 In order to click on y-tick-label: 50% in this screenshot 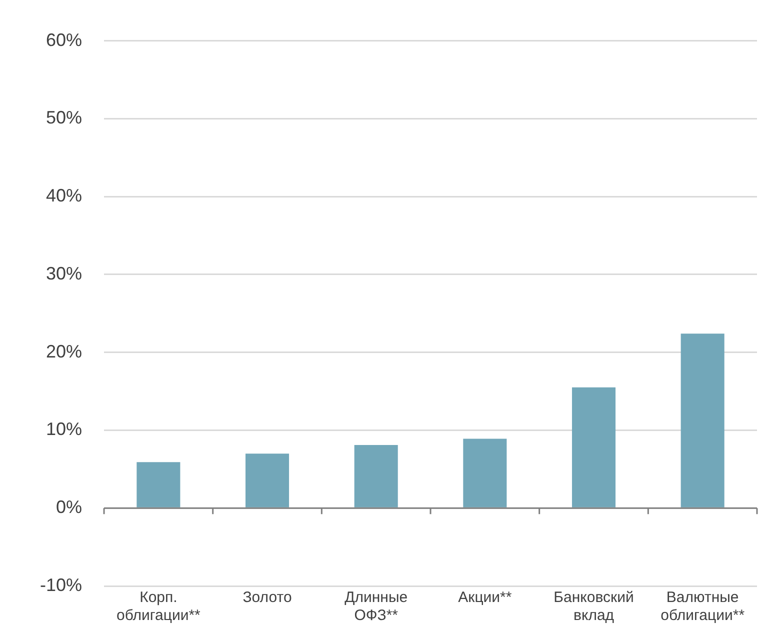, I will do `click(64, 118)`.